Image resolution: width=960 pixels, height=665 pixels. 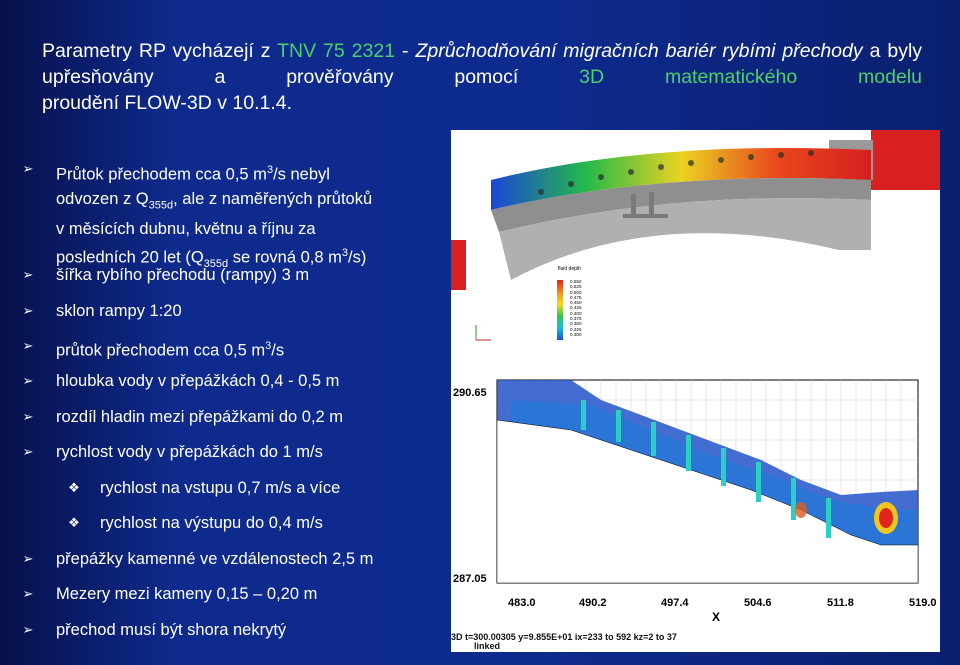 What do you see at coordinates (593, 603) in the screenshot?
I see `x-tick-1: 490.2` at bounding box center [593, 603].